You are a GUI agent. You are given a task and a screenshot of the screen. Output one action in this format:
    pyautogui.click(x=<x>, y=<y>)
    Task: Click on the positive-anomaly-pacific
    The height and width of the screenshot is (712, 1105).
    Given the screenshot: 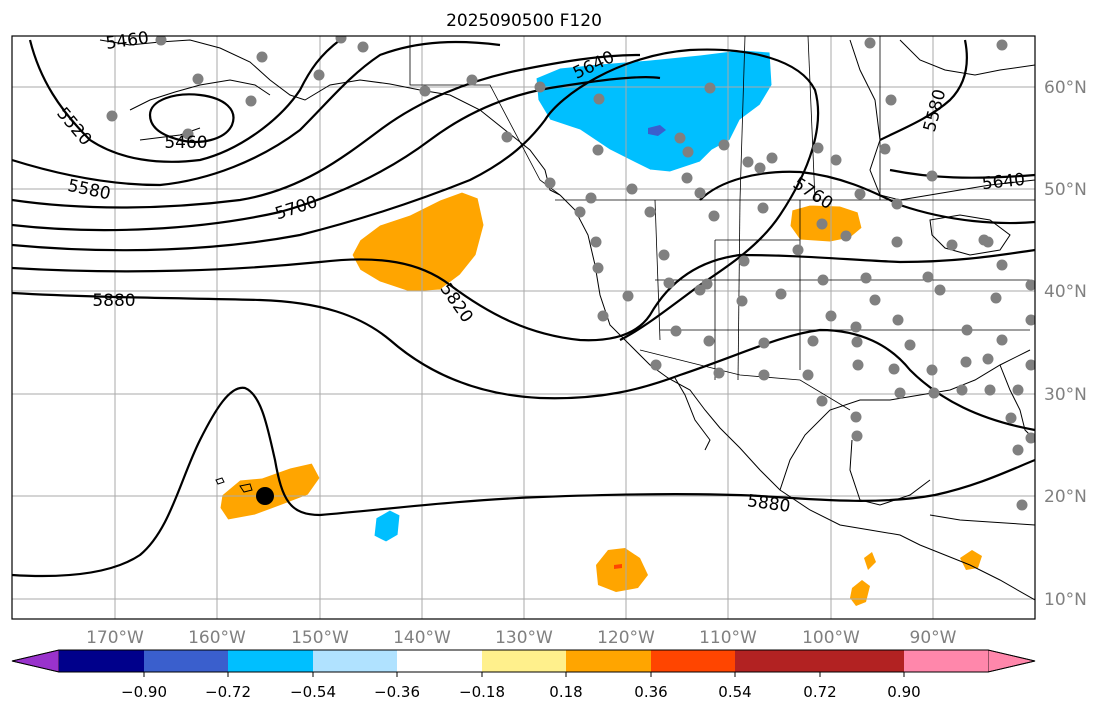 What is the action you would take?
    pyautogui.click(x=418, y=242)
    